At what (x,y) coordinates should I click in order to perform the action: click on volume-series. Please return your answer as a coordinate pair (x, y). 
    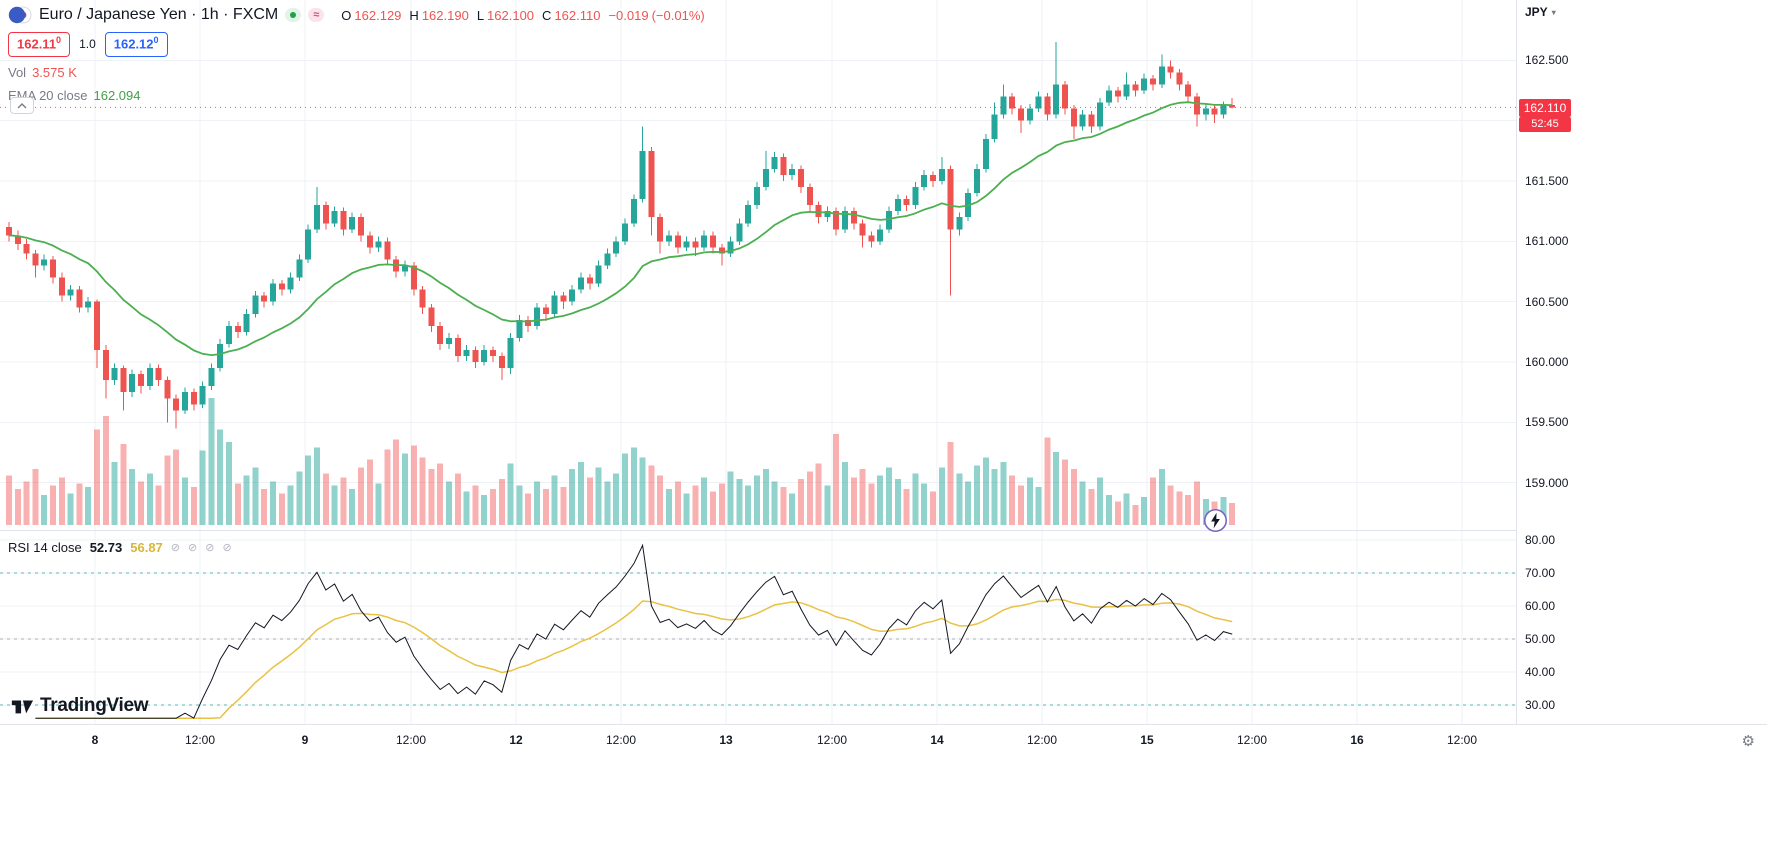
    Looking at the image, I should click on (621, 461).